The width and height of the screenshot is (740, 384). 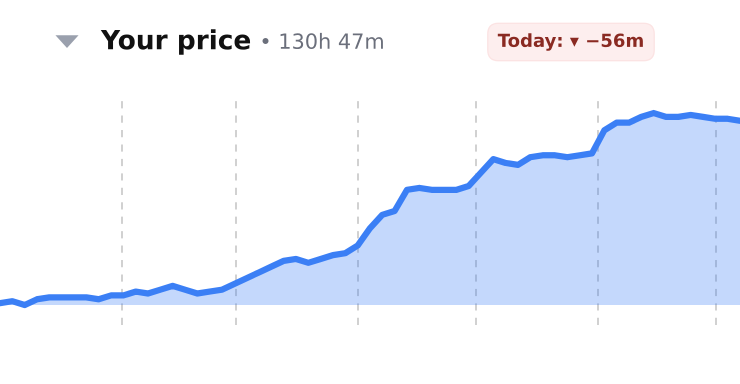 I want to click on text: Today: ▾ −56m, so click(x=570, y=42).